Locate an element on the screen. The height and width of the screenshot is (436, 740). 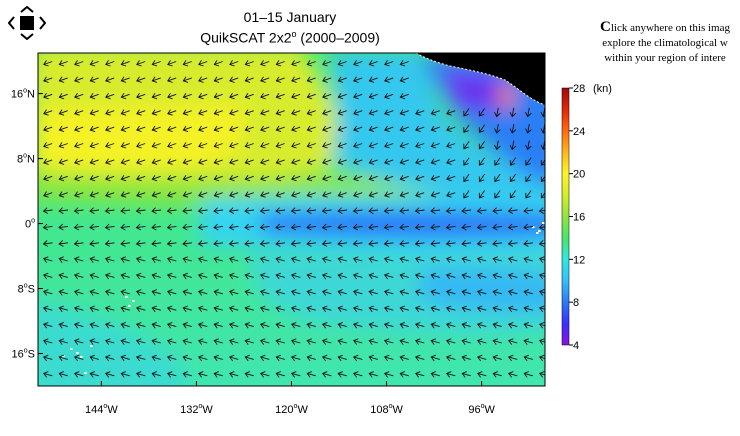
island-marker is located at coordinates (133, 301).